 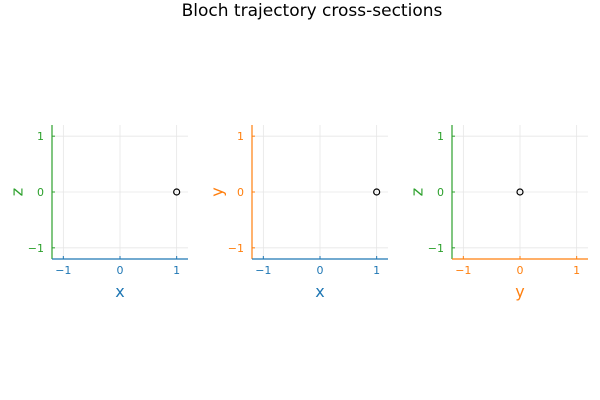 I want to click on figure-title: Bloch trajectory cross-sections, so click(x=312, y=11).